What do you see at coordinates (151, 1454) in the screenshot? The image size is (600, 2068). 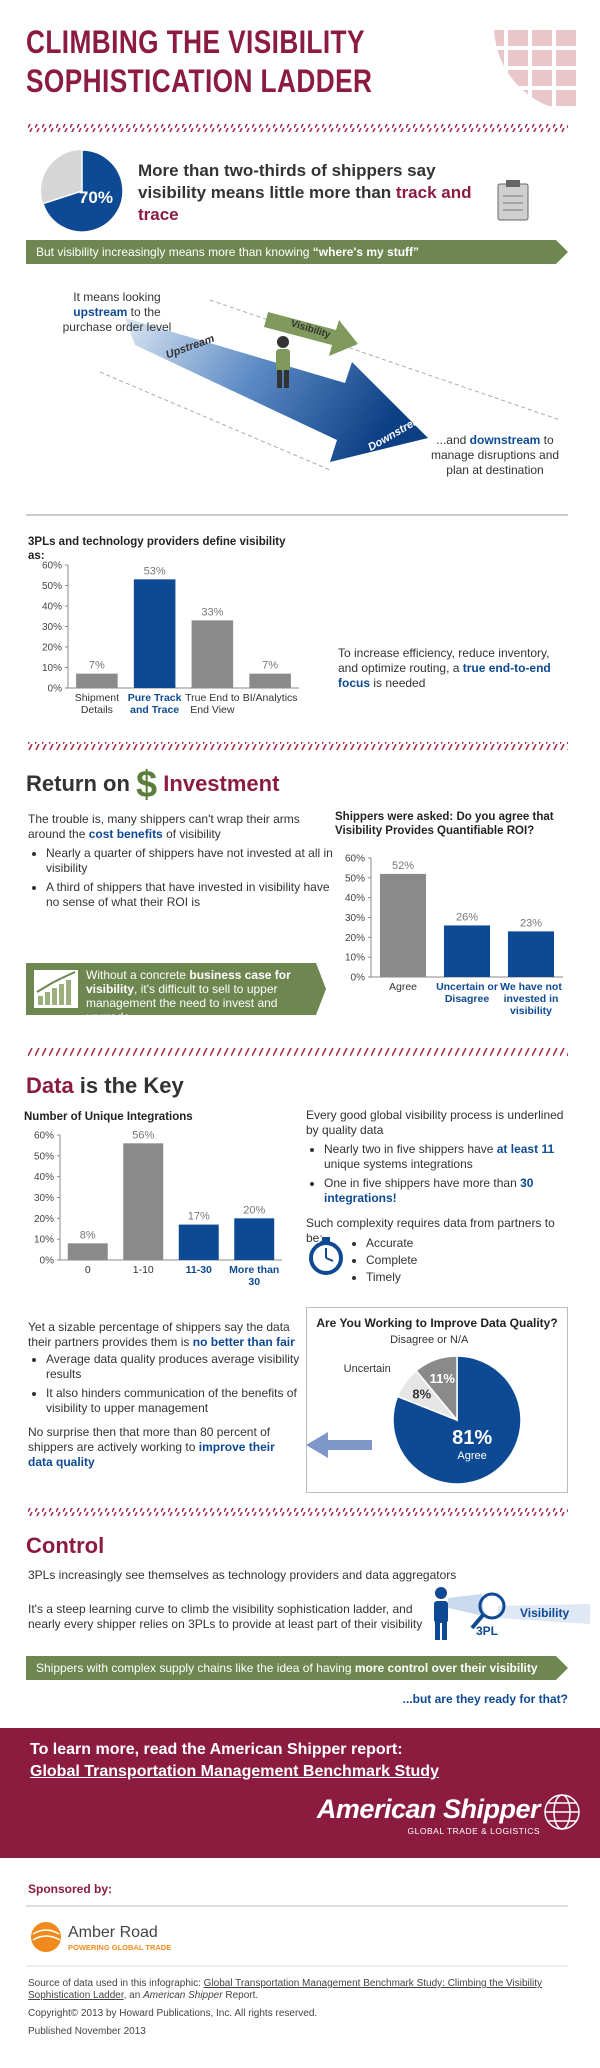 I see `emphasis: improve their data quality` at bounding box center [151, 1454].